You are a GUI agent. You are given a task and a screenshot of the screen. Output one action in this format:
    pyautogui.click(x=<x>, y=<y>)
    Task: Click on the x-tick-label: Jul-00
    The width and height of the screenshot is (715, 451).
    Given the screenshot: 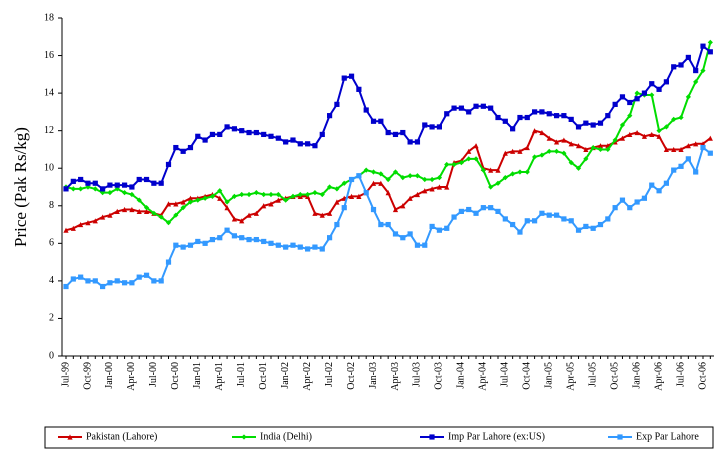 What is the action you would take?
    pyautogui.click(x=153, y=374)
    